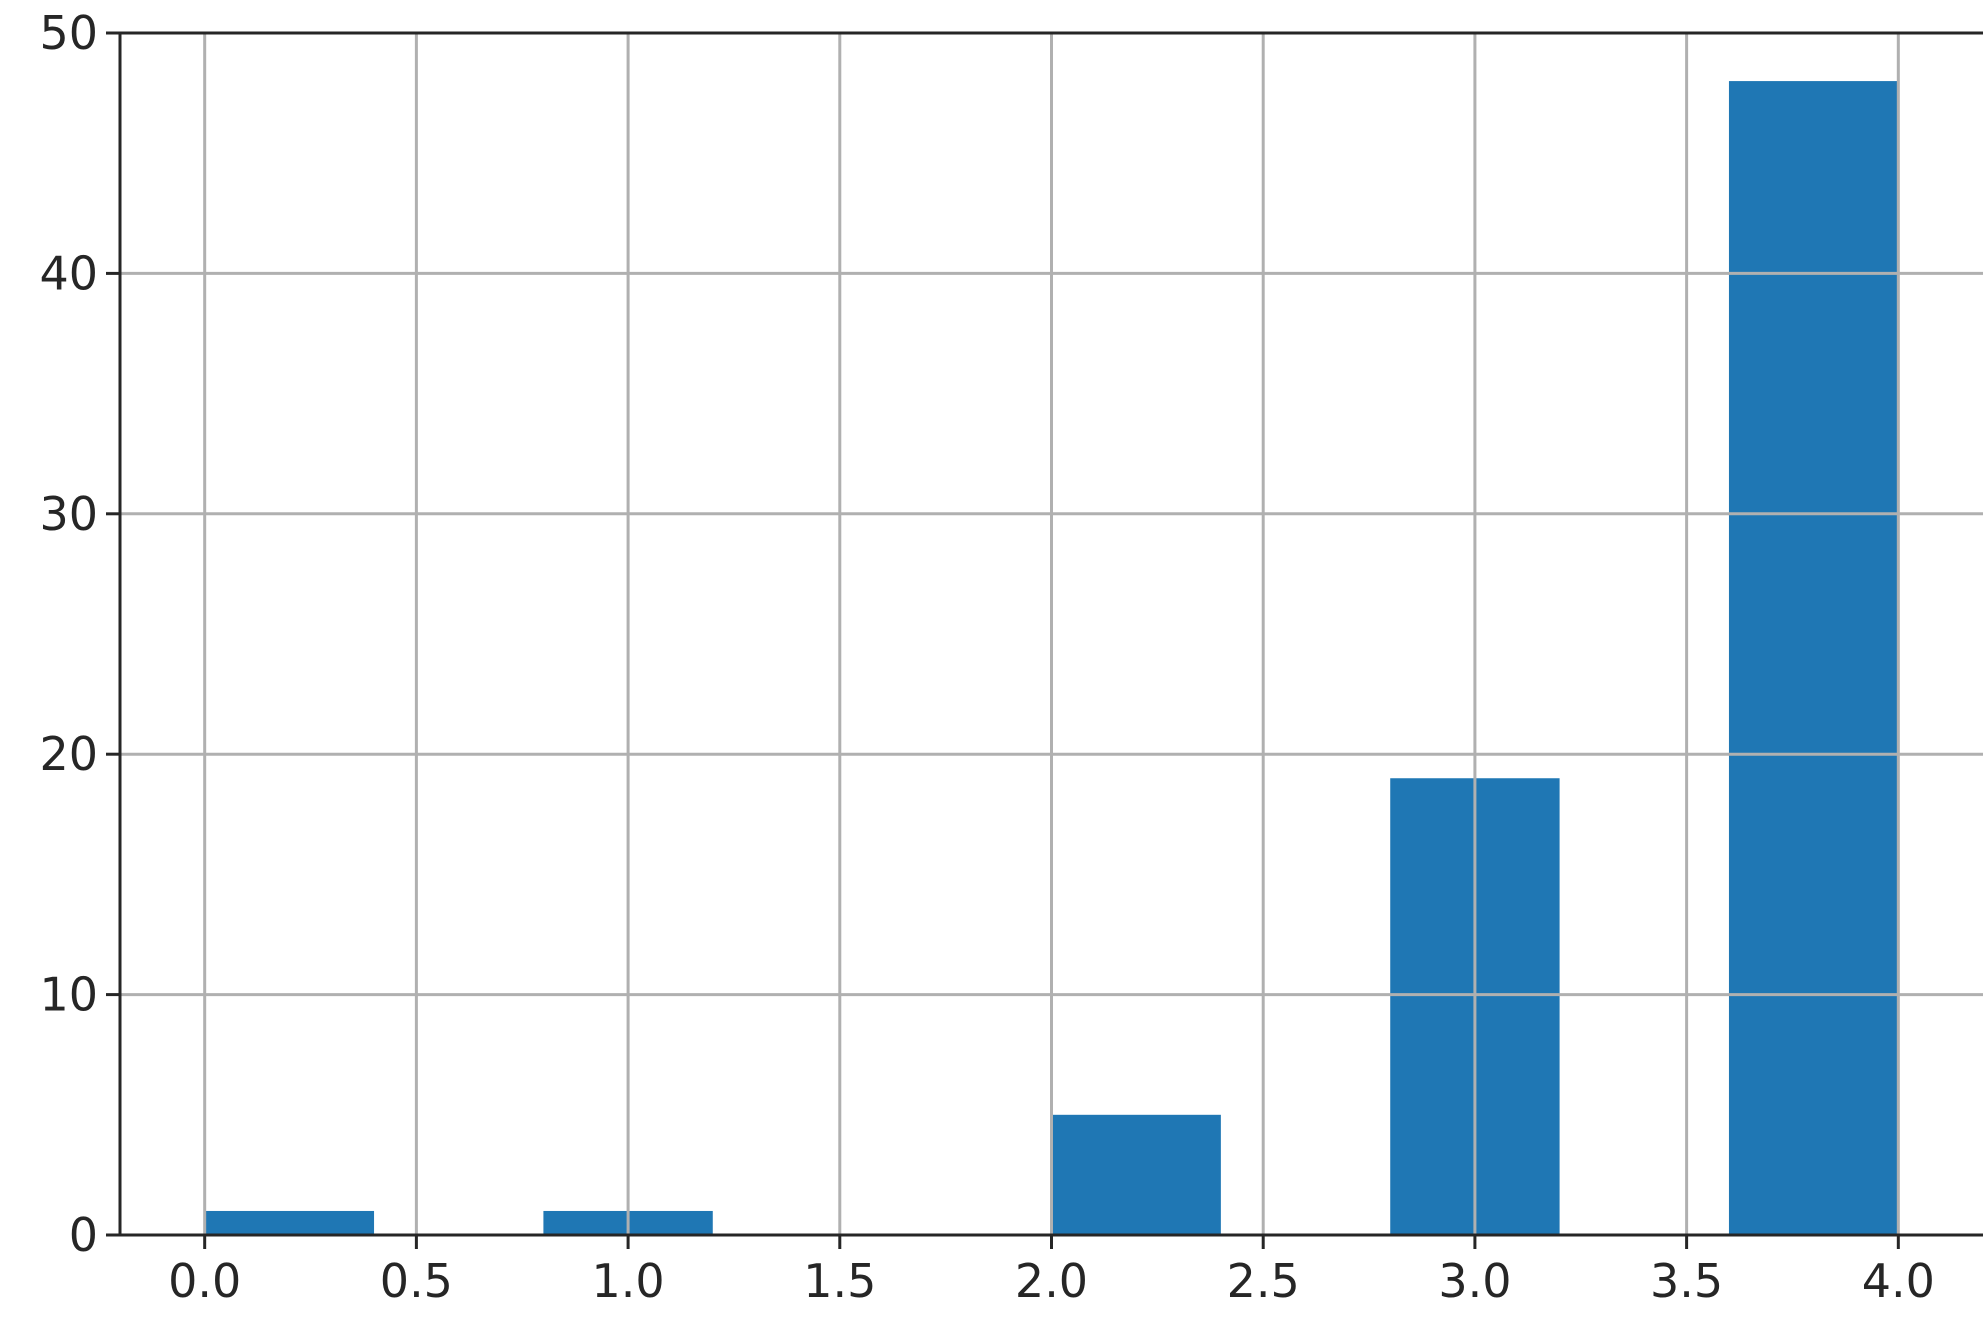 The width and height of the screenshot is (1983, 1324). Describe the element at coordinates (416, 1281) in the screenshot. I see `x-tick-label-1: 0.5` at that location.